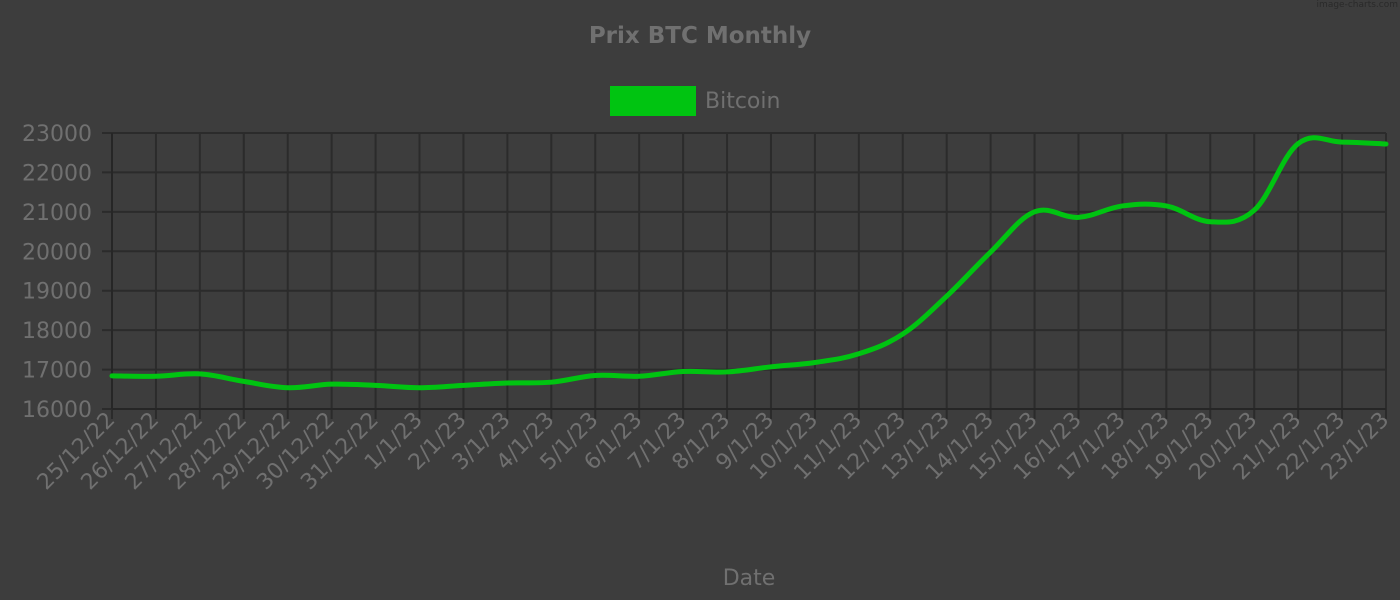 This screenshot has height=600, width=1400. Describe the element at coordinates (57, 272) in the screenshot. I see `y-axis-ticks: 16000 17000 18000 19000 20000 21000 22000 23000` at that location.